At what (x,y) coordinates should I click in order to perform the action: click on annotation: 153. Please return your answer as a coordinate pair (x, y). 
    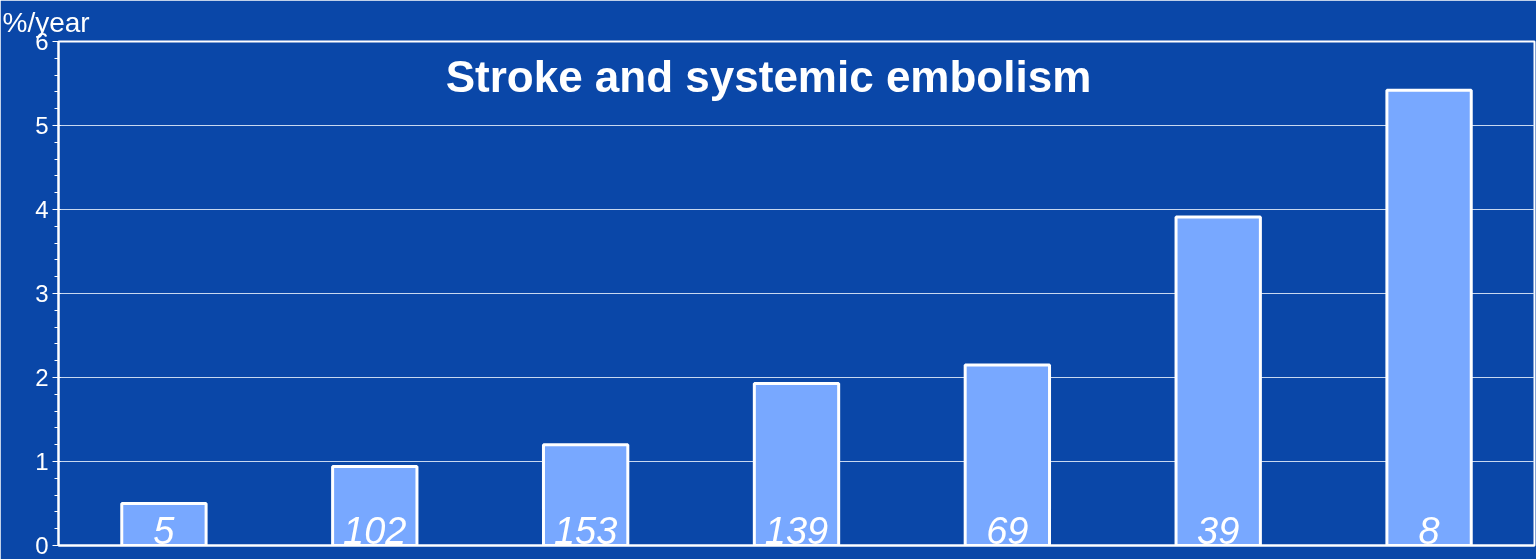
    Looking at the image, I should click on (585, 530).